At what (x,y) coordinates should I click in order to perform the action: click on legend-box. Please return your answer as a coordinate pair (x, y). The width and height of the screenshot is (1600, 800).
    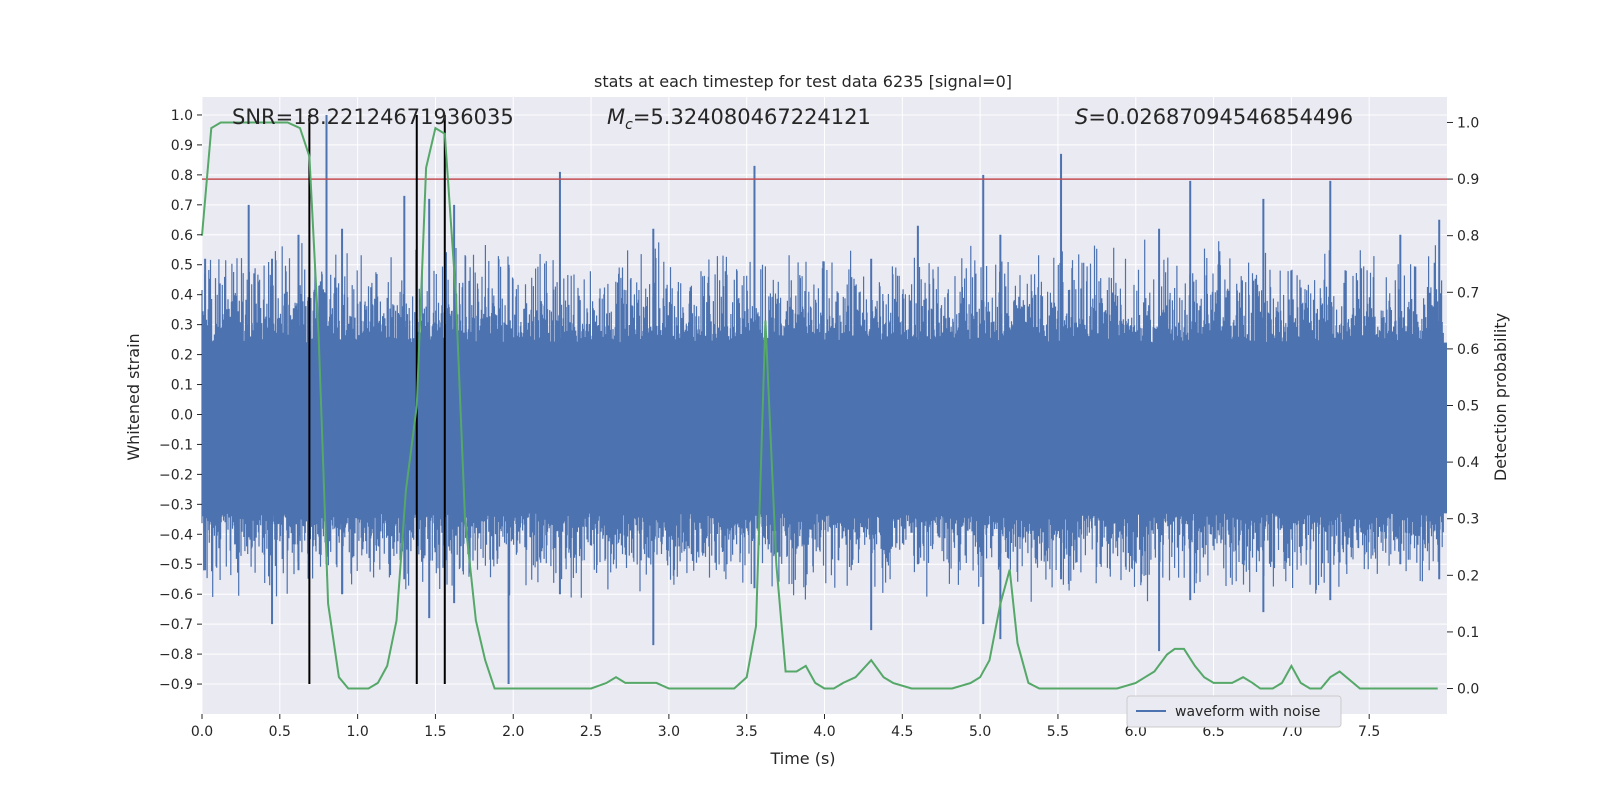
    Looking at the image, I should click on (1234, 711).